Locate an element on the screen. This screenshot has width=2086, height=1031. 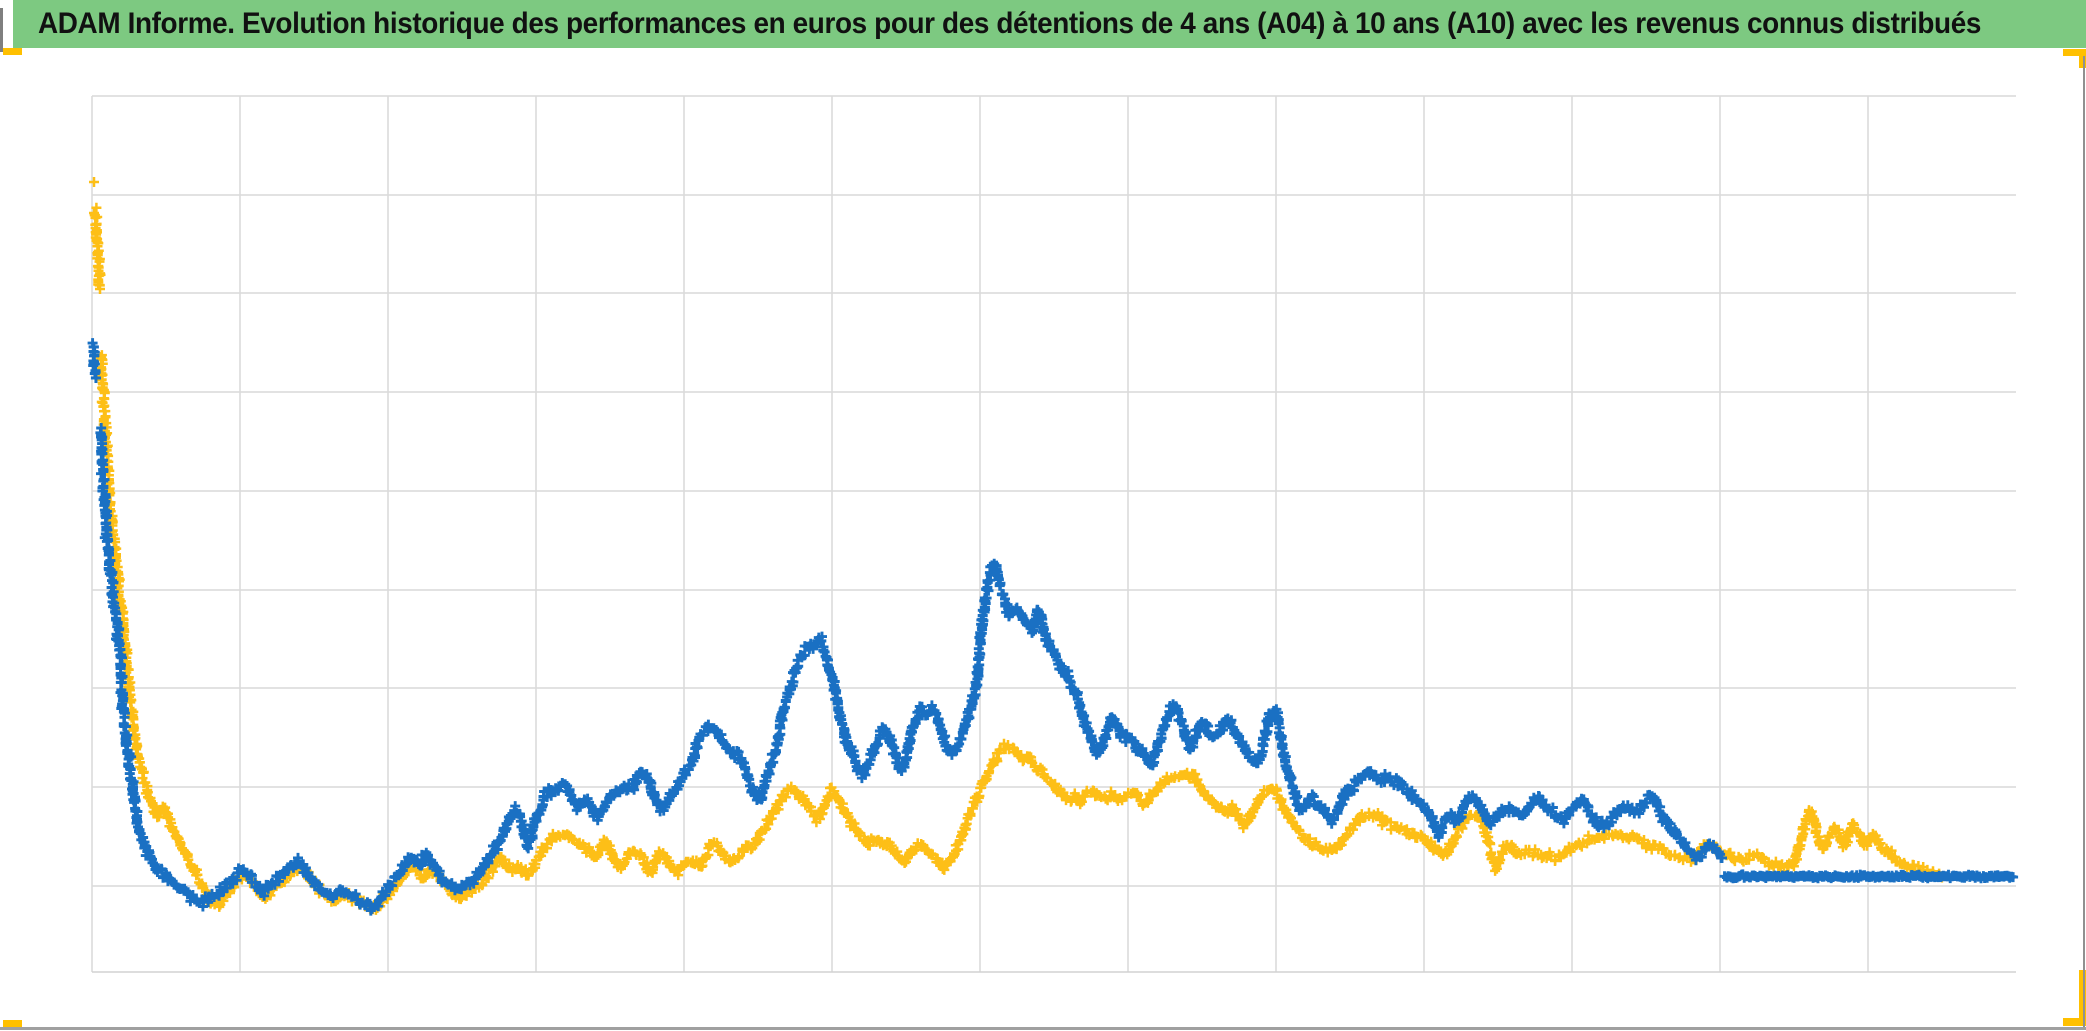
page-right-border is located at coordinates (2084, 542).